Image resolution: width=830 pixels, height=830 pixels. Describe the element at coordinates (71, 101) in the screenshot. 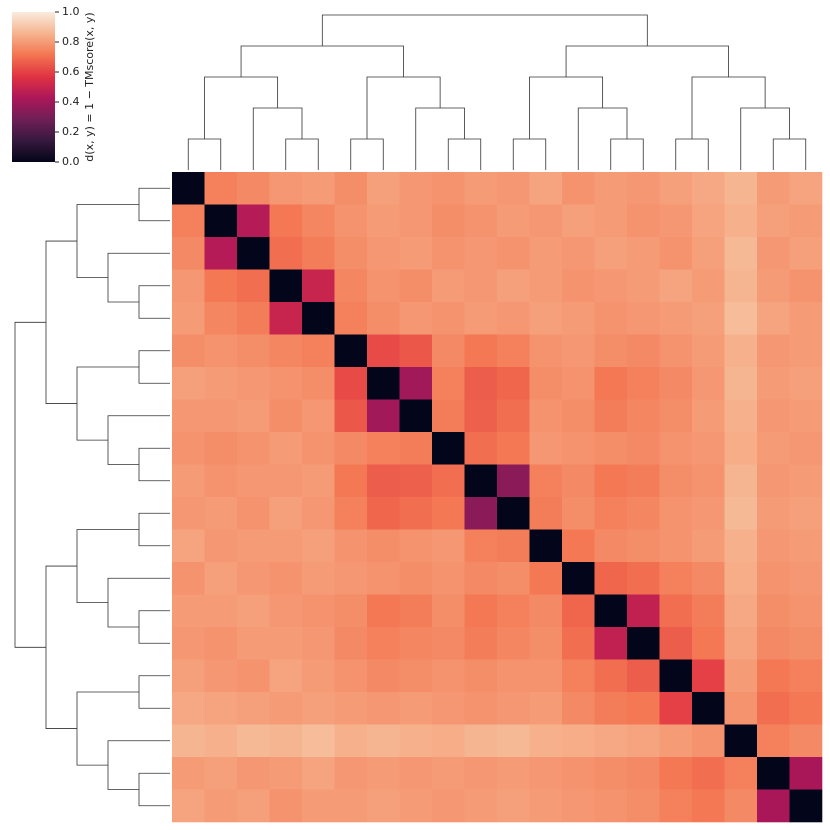

I see `colorbar-tick-label: 0.4` at that location.